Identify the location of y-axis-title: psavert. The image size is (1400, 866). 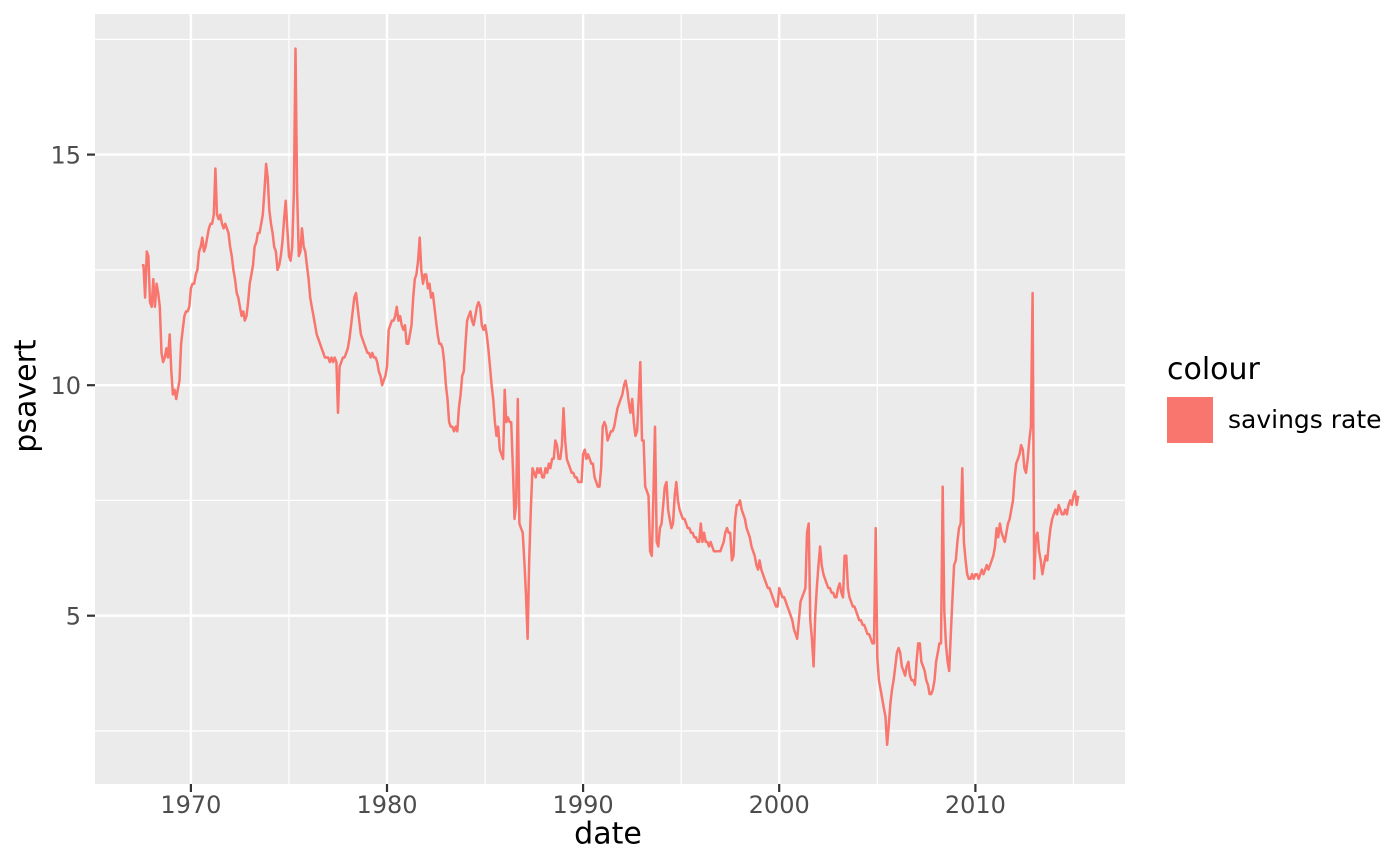
(26, 396).